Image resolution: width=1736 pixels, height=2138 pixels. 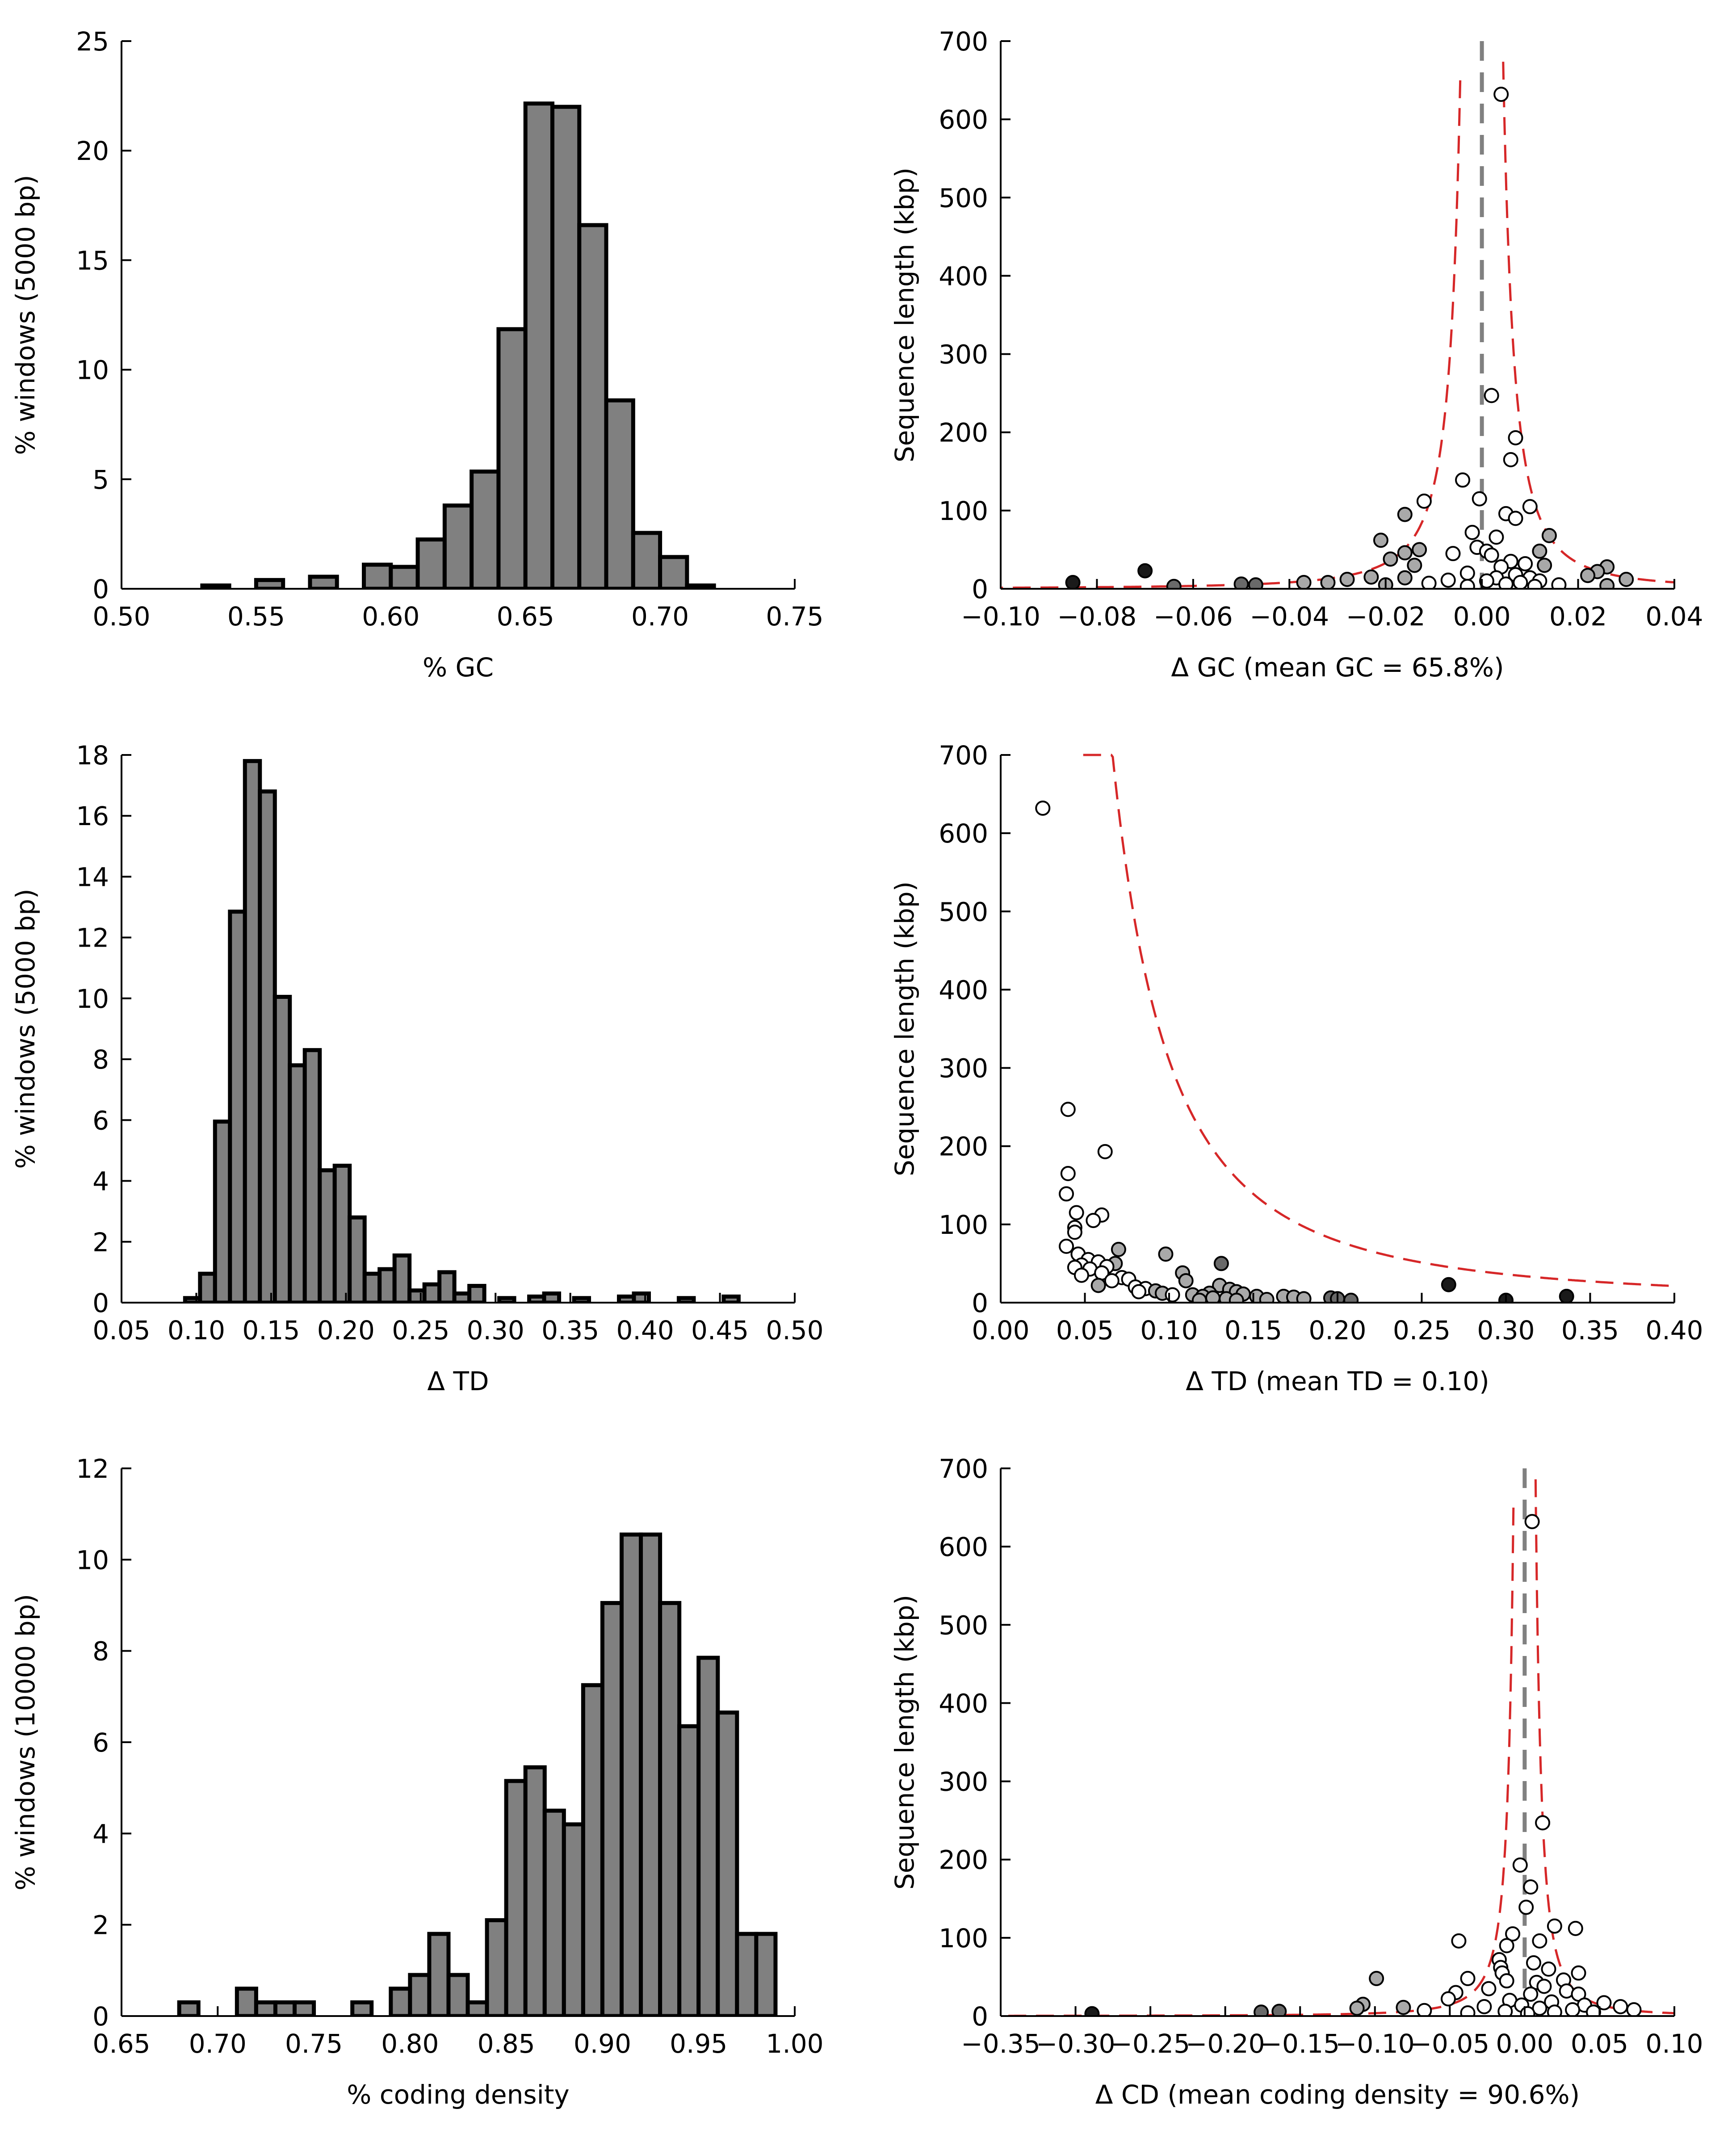 What do you see at coordinates (100, 2017) in the screenshot?
I see `cd-histogram-y-tick-label: 0` at bounding box center [100, 2017].